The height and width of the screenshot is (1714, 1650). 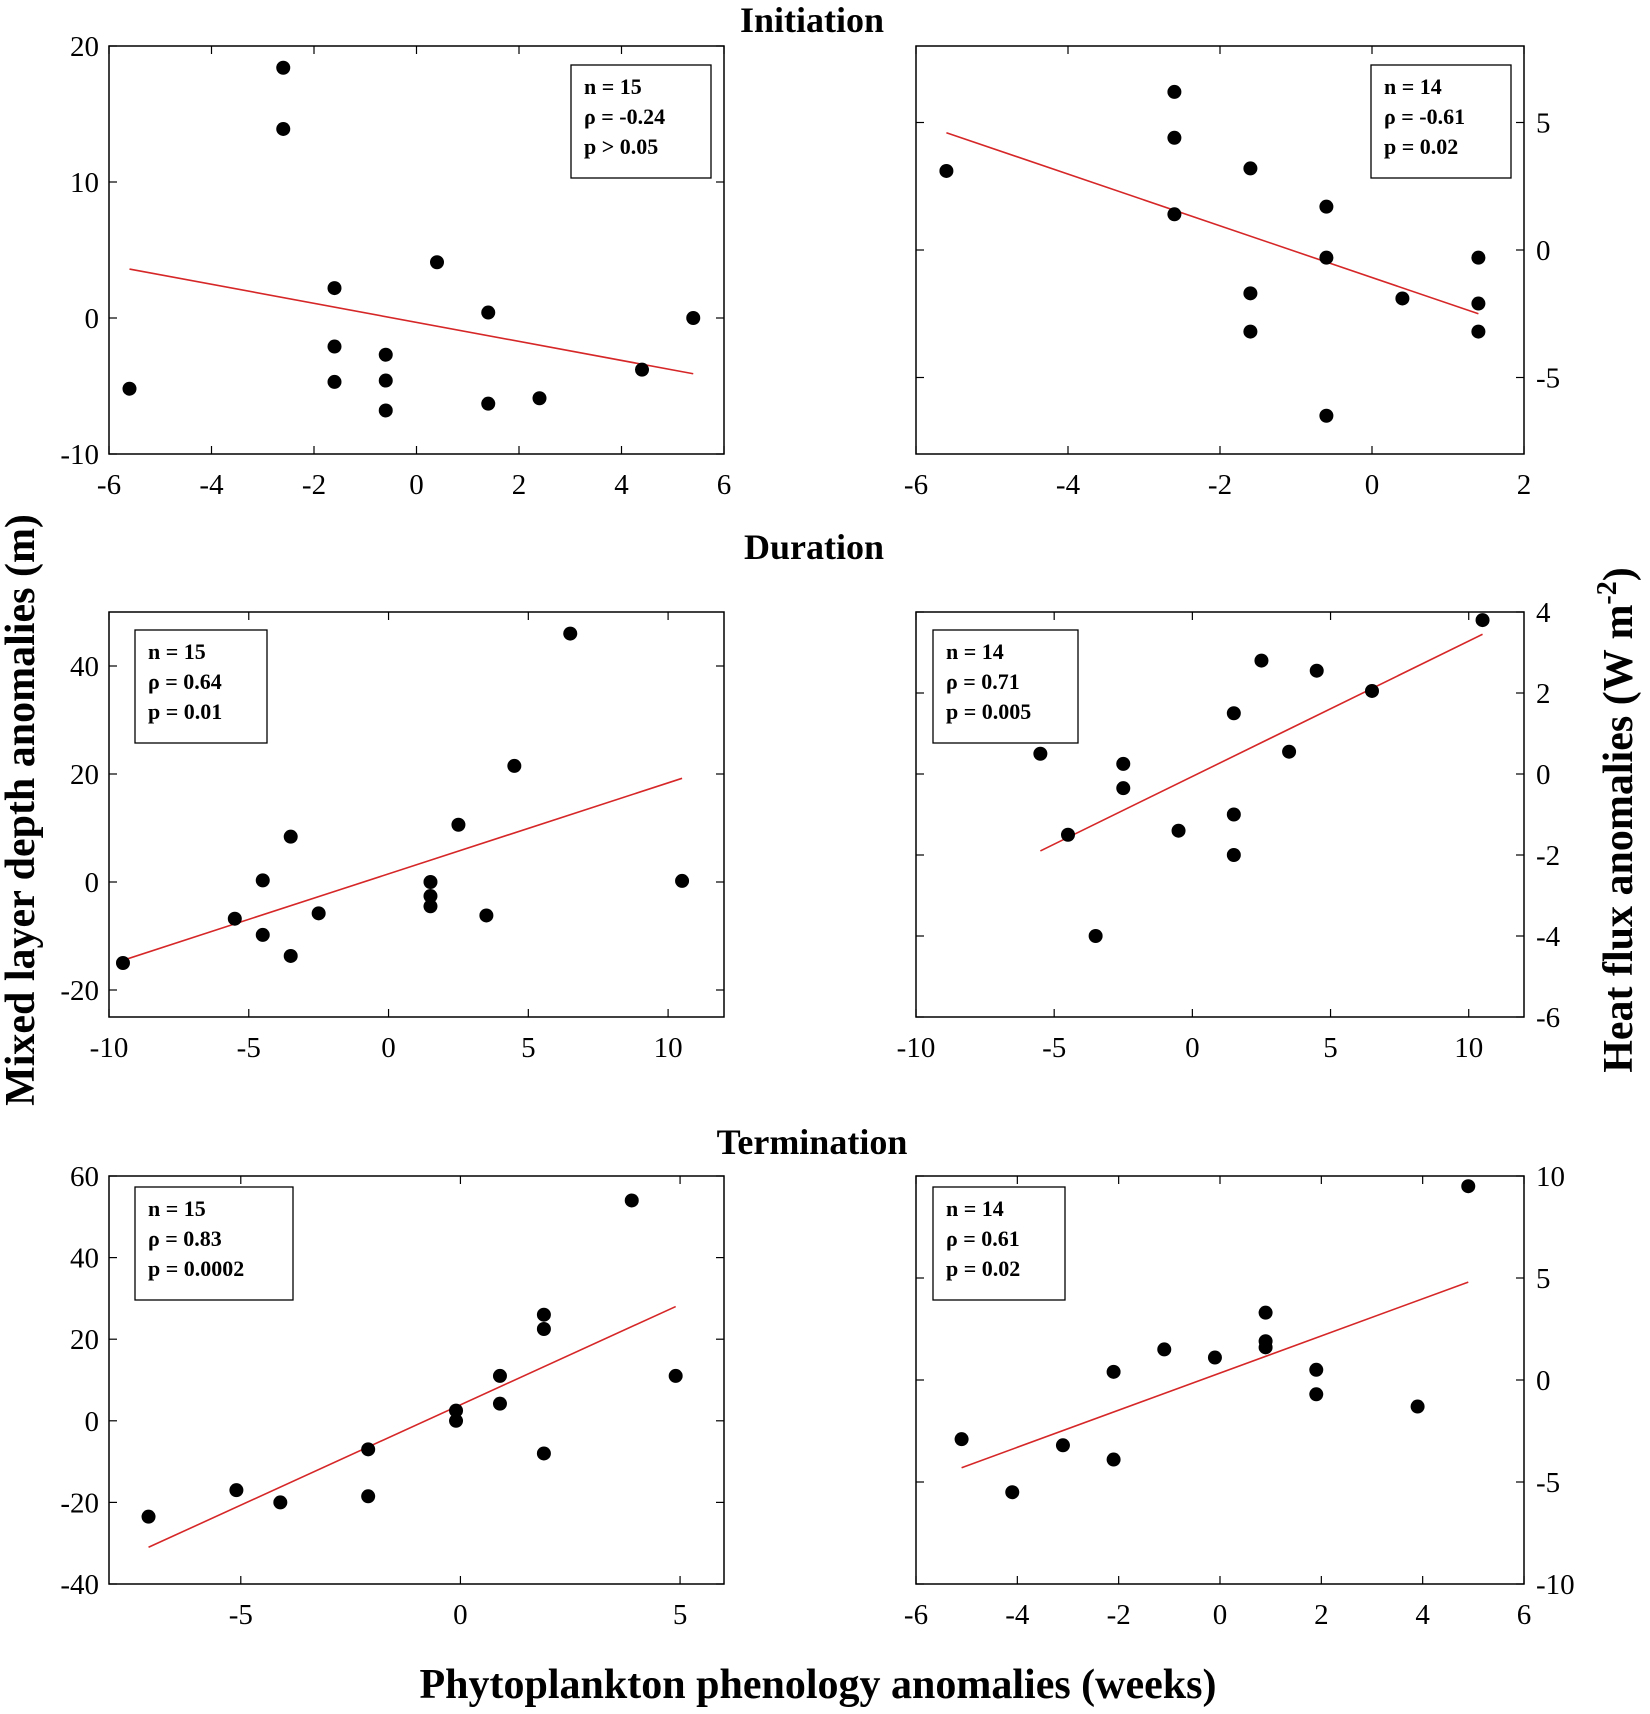 I want to click on y-tick-label: 60, so click(x=84, y=1177).